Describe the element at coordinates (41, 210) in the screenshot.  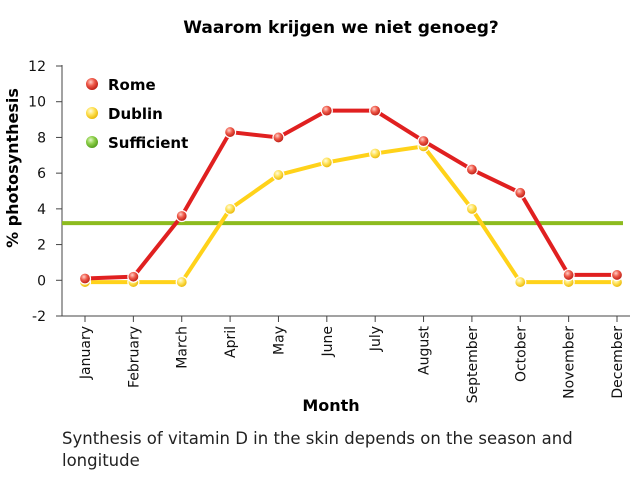
I see `y-tick-label: 4` at that location.